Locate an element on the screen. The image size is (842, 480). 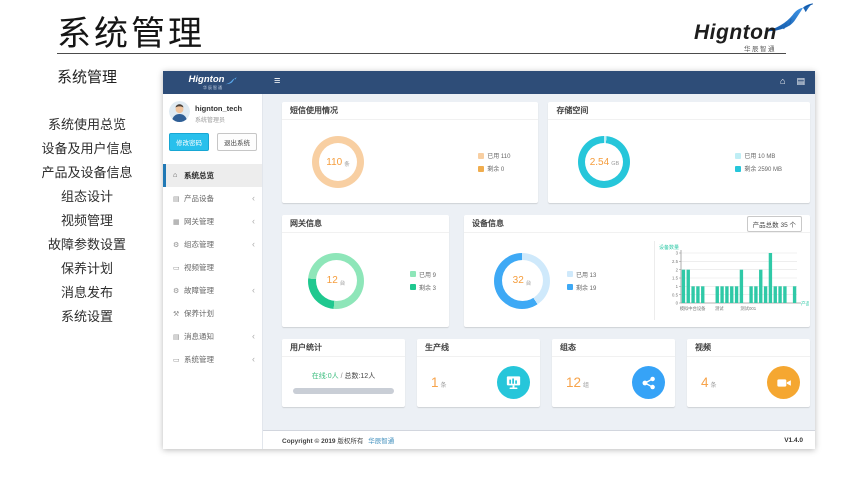
sidebar-item-products: ▤ 产品设备 ‹ is located at coordinates (212, 198).